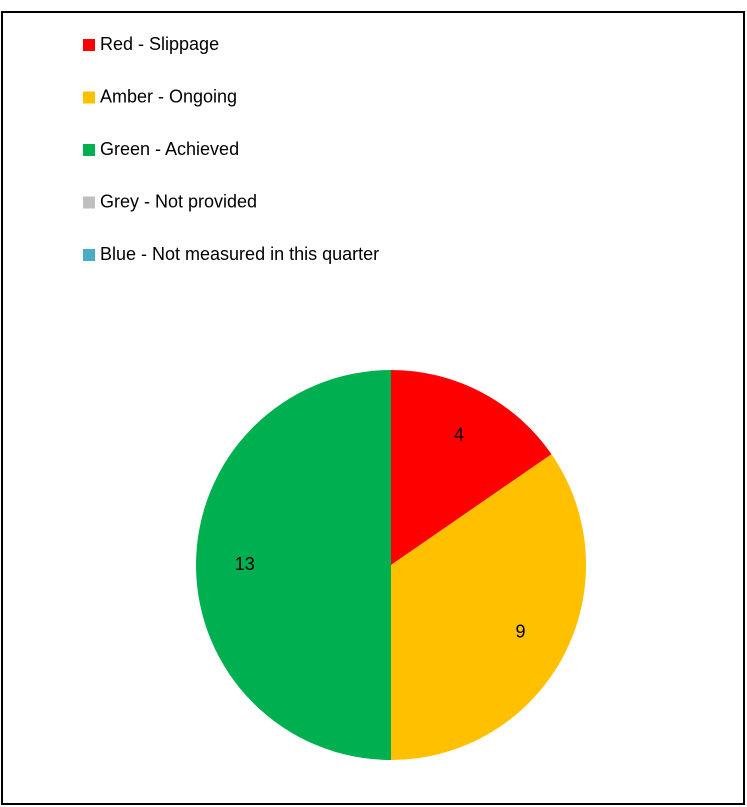 The image size is (747, 807). I want to click on legend-label: Blue - Not measured in this quarter, so click(239, 254).